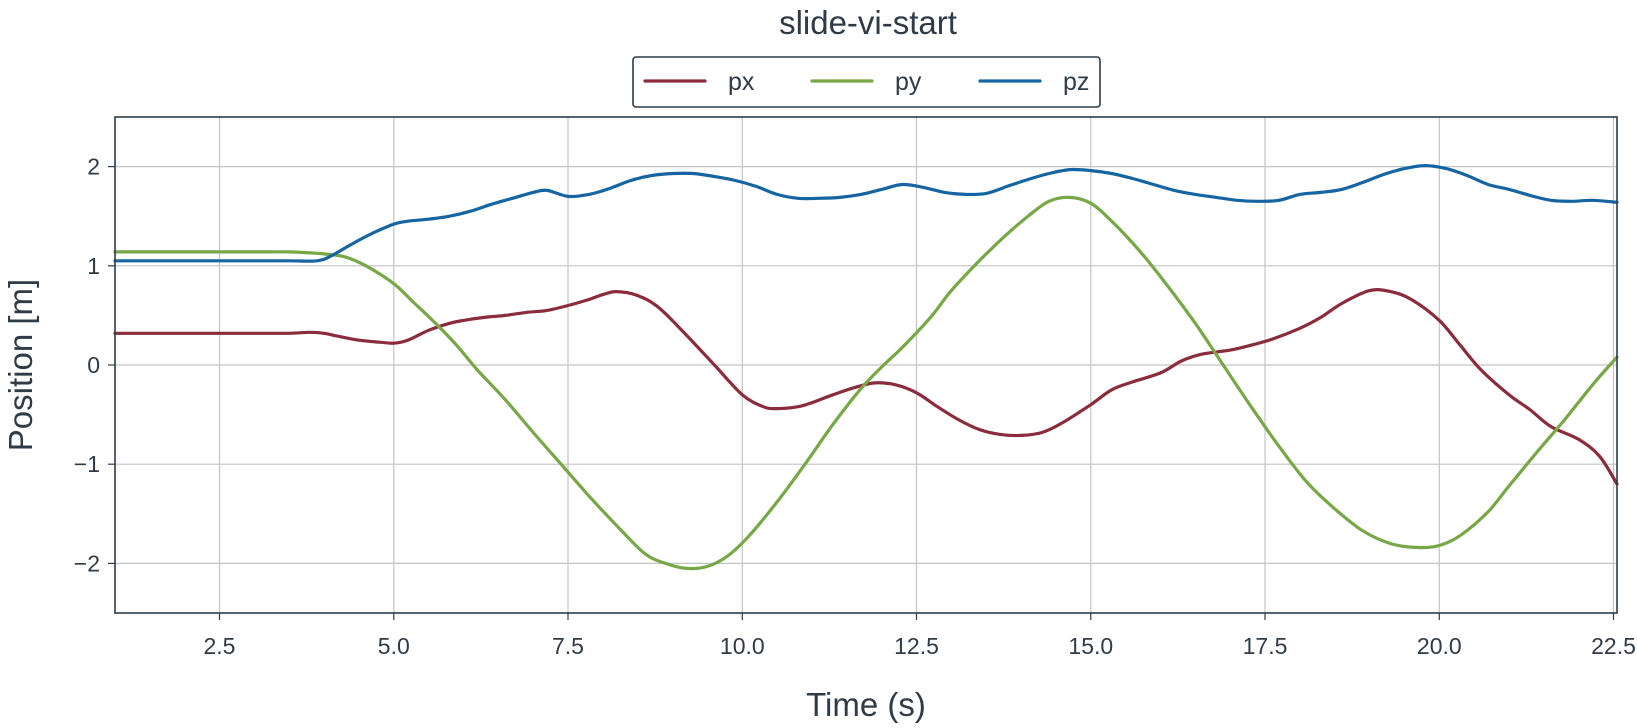 The height and width of the screenshot is (728, 1637). What do you see at coordinates (908, 82) in the screenshot?
I see `legend-label-py: py` at bounding box center [908, 82].